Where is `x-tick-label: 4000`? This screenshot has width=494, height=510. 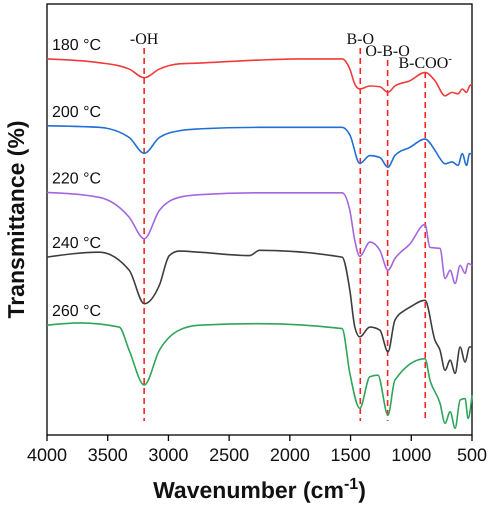 x-tick-label: 4000 is located at coordinates (47, 455).